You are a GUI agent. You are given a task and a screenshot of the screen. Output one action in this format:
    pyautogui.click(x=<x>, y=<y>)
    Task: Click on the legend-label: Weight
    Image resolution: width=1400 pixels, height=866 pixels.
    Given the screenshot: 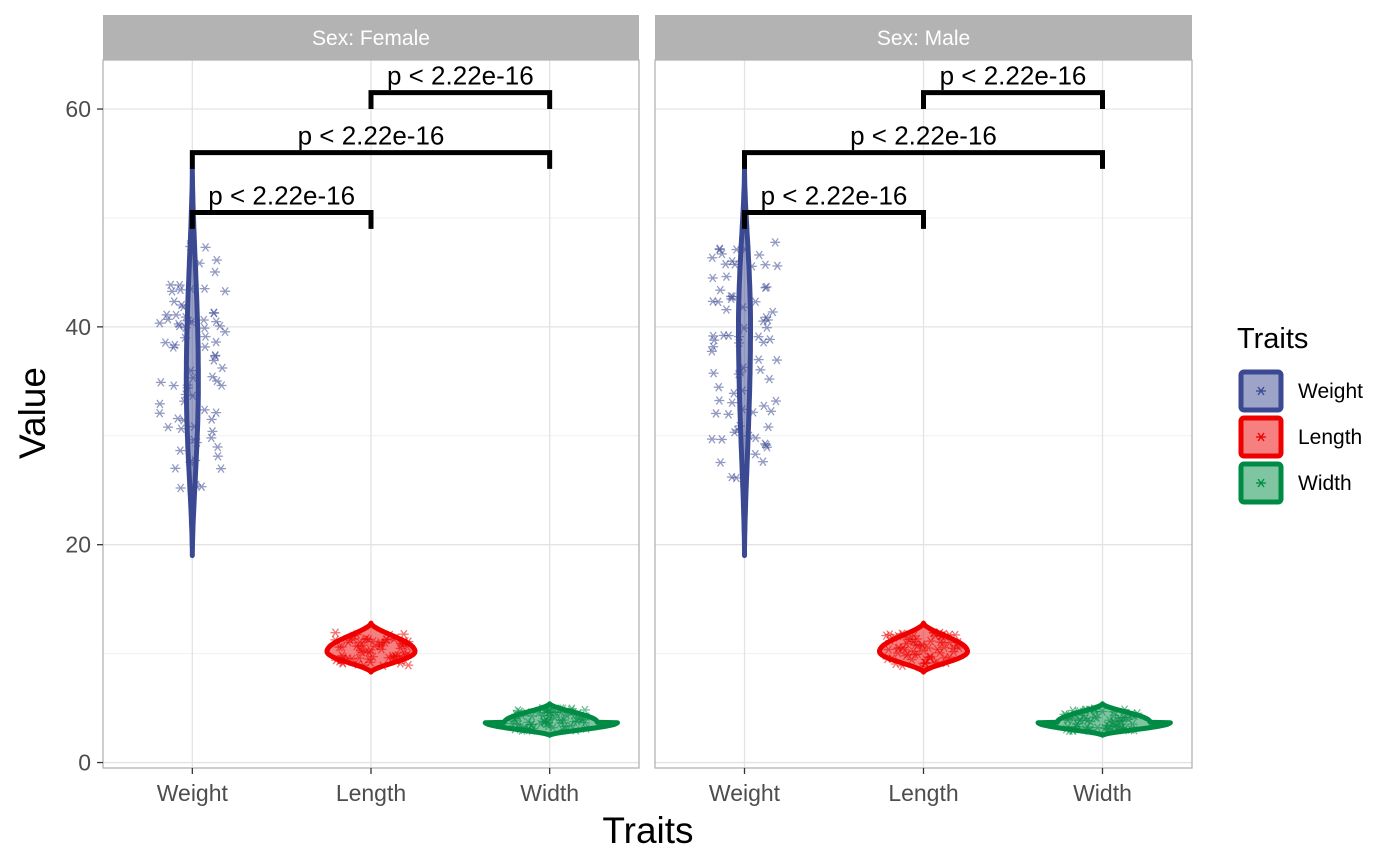 What is the action you would take?
    pyautogui.click(x=1330, y=391)
    